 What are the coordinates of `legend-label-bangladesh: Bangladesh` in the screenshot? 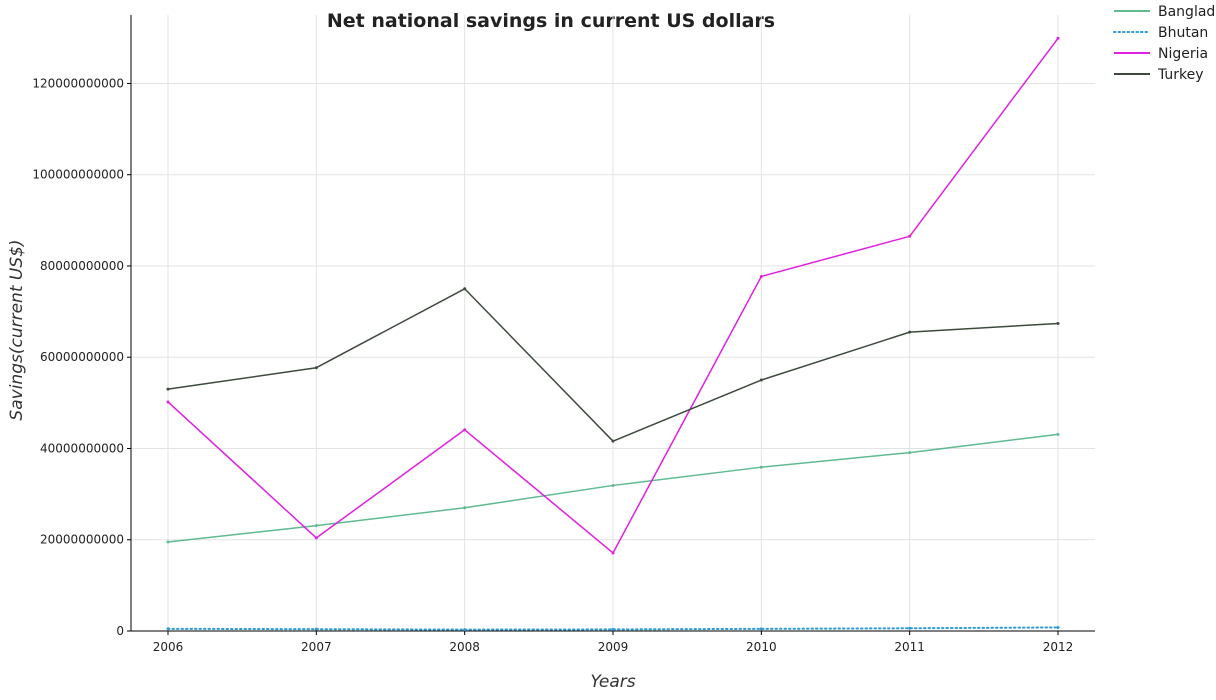 It's located at (1187, 12).